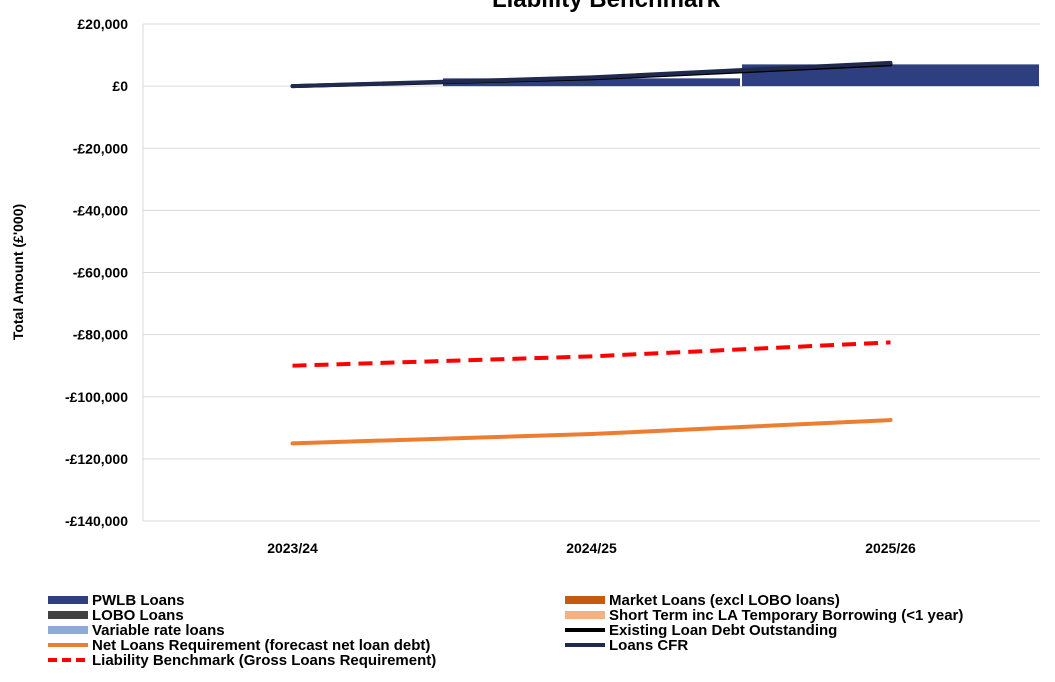  Describe the element at coordinates (138, 615) in the screenshot. I see `legend-label: LOBO Loans` at that location.